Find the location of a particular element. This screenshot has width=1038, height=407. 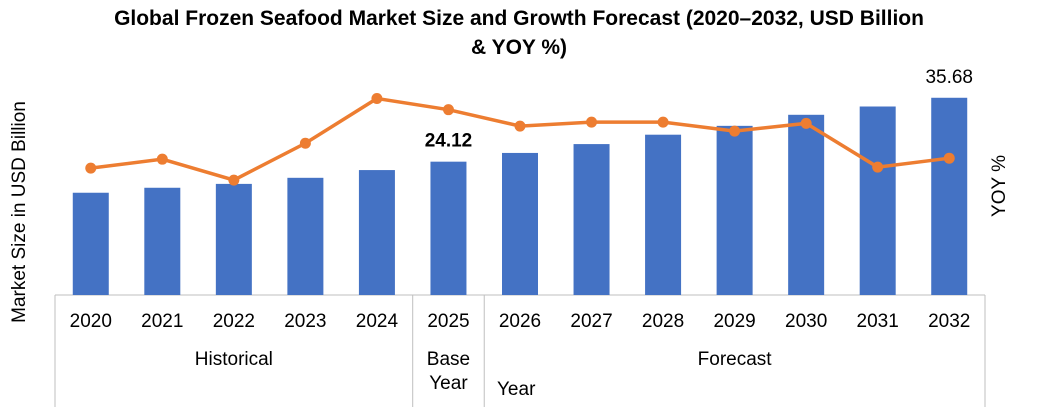

x-tick-label: 2030 is located at coordinates (806, 321).